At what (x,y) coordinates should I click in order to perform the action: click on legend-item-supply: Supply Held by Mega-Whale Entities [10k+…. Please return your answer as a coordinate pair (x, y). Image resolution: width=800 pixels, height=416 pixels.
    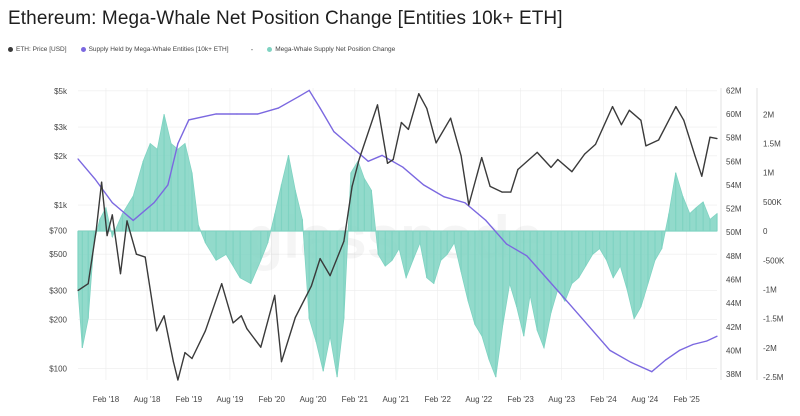
    Looking at the image, I should click on (154, 49).